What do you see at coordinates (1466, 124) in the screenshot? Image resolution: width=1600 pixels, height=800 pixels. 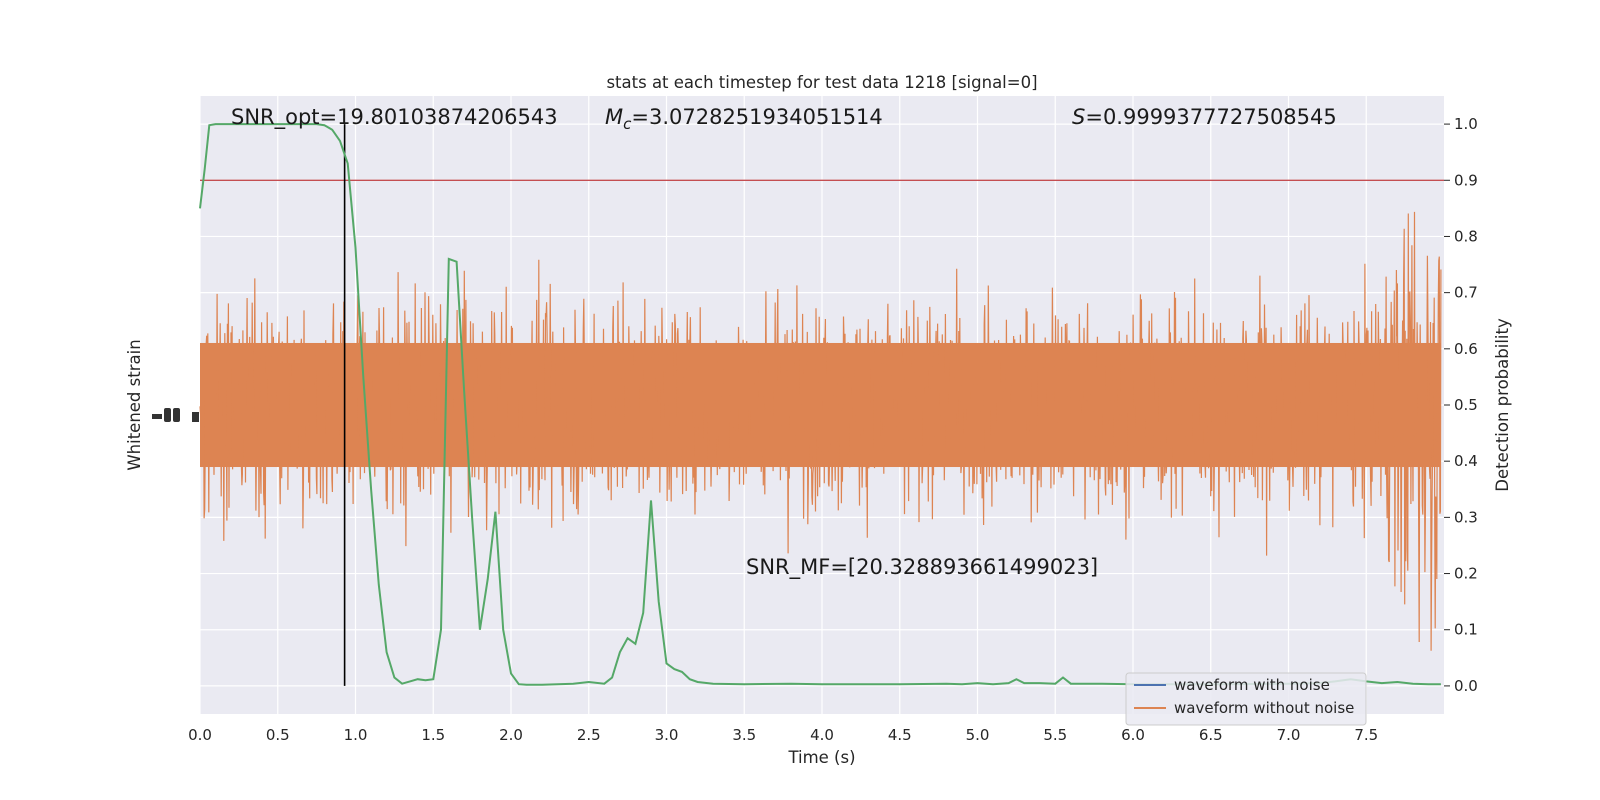 I see `y-tick-label: 1.0` at bounding box center [1466, 124].